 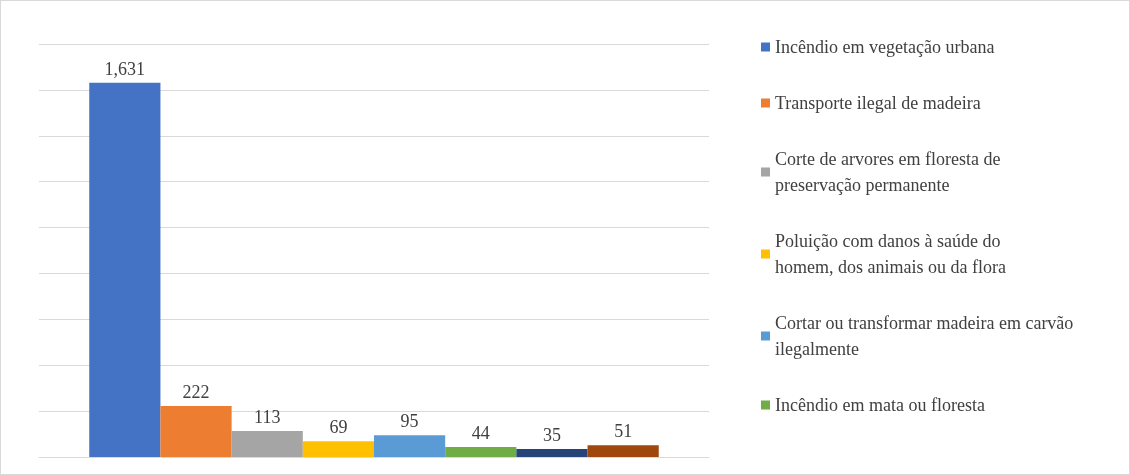 What do you see at coordinates (890, 254) in the screenshot?
I see `legend-label: Poluição com danos à saúde do homem, dos animais ou da flora` at bounding box center [890, 254].